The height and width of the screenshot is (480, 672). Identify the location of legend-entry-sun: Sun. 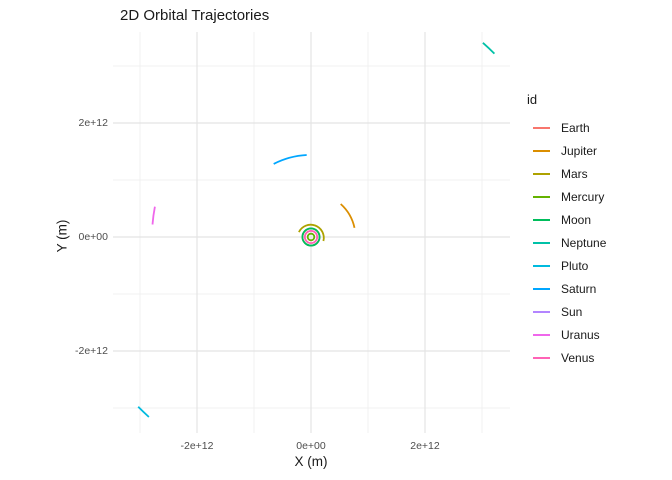
(566, 311).